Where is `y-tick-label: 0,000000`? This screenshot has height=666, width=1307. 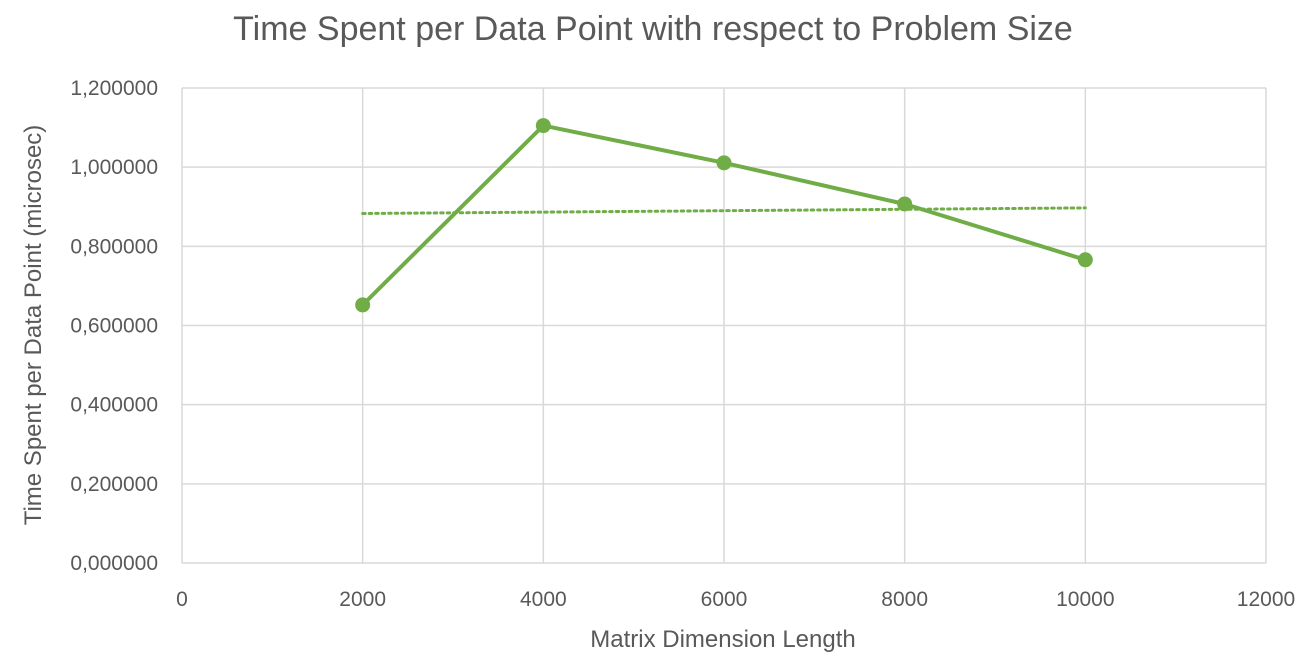
y-tick-label: 0,000000 is located at coordinates (114, 563).